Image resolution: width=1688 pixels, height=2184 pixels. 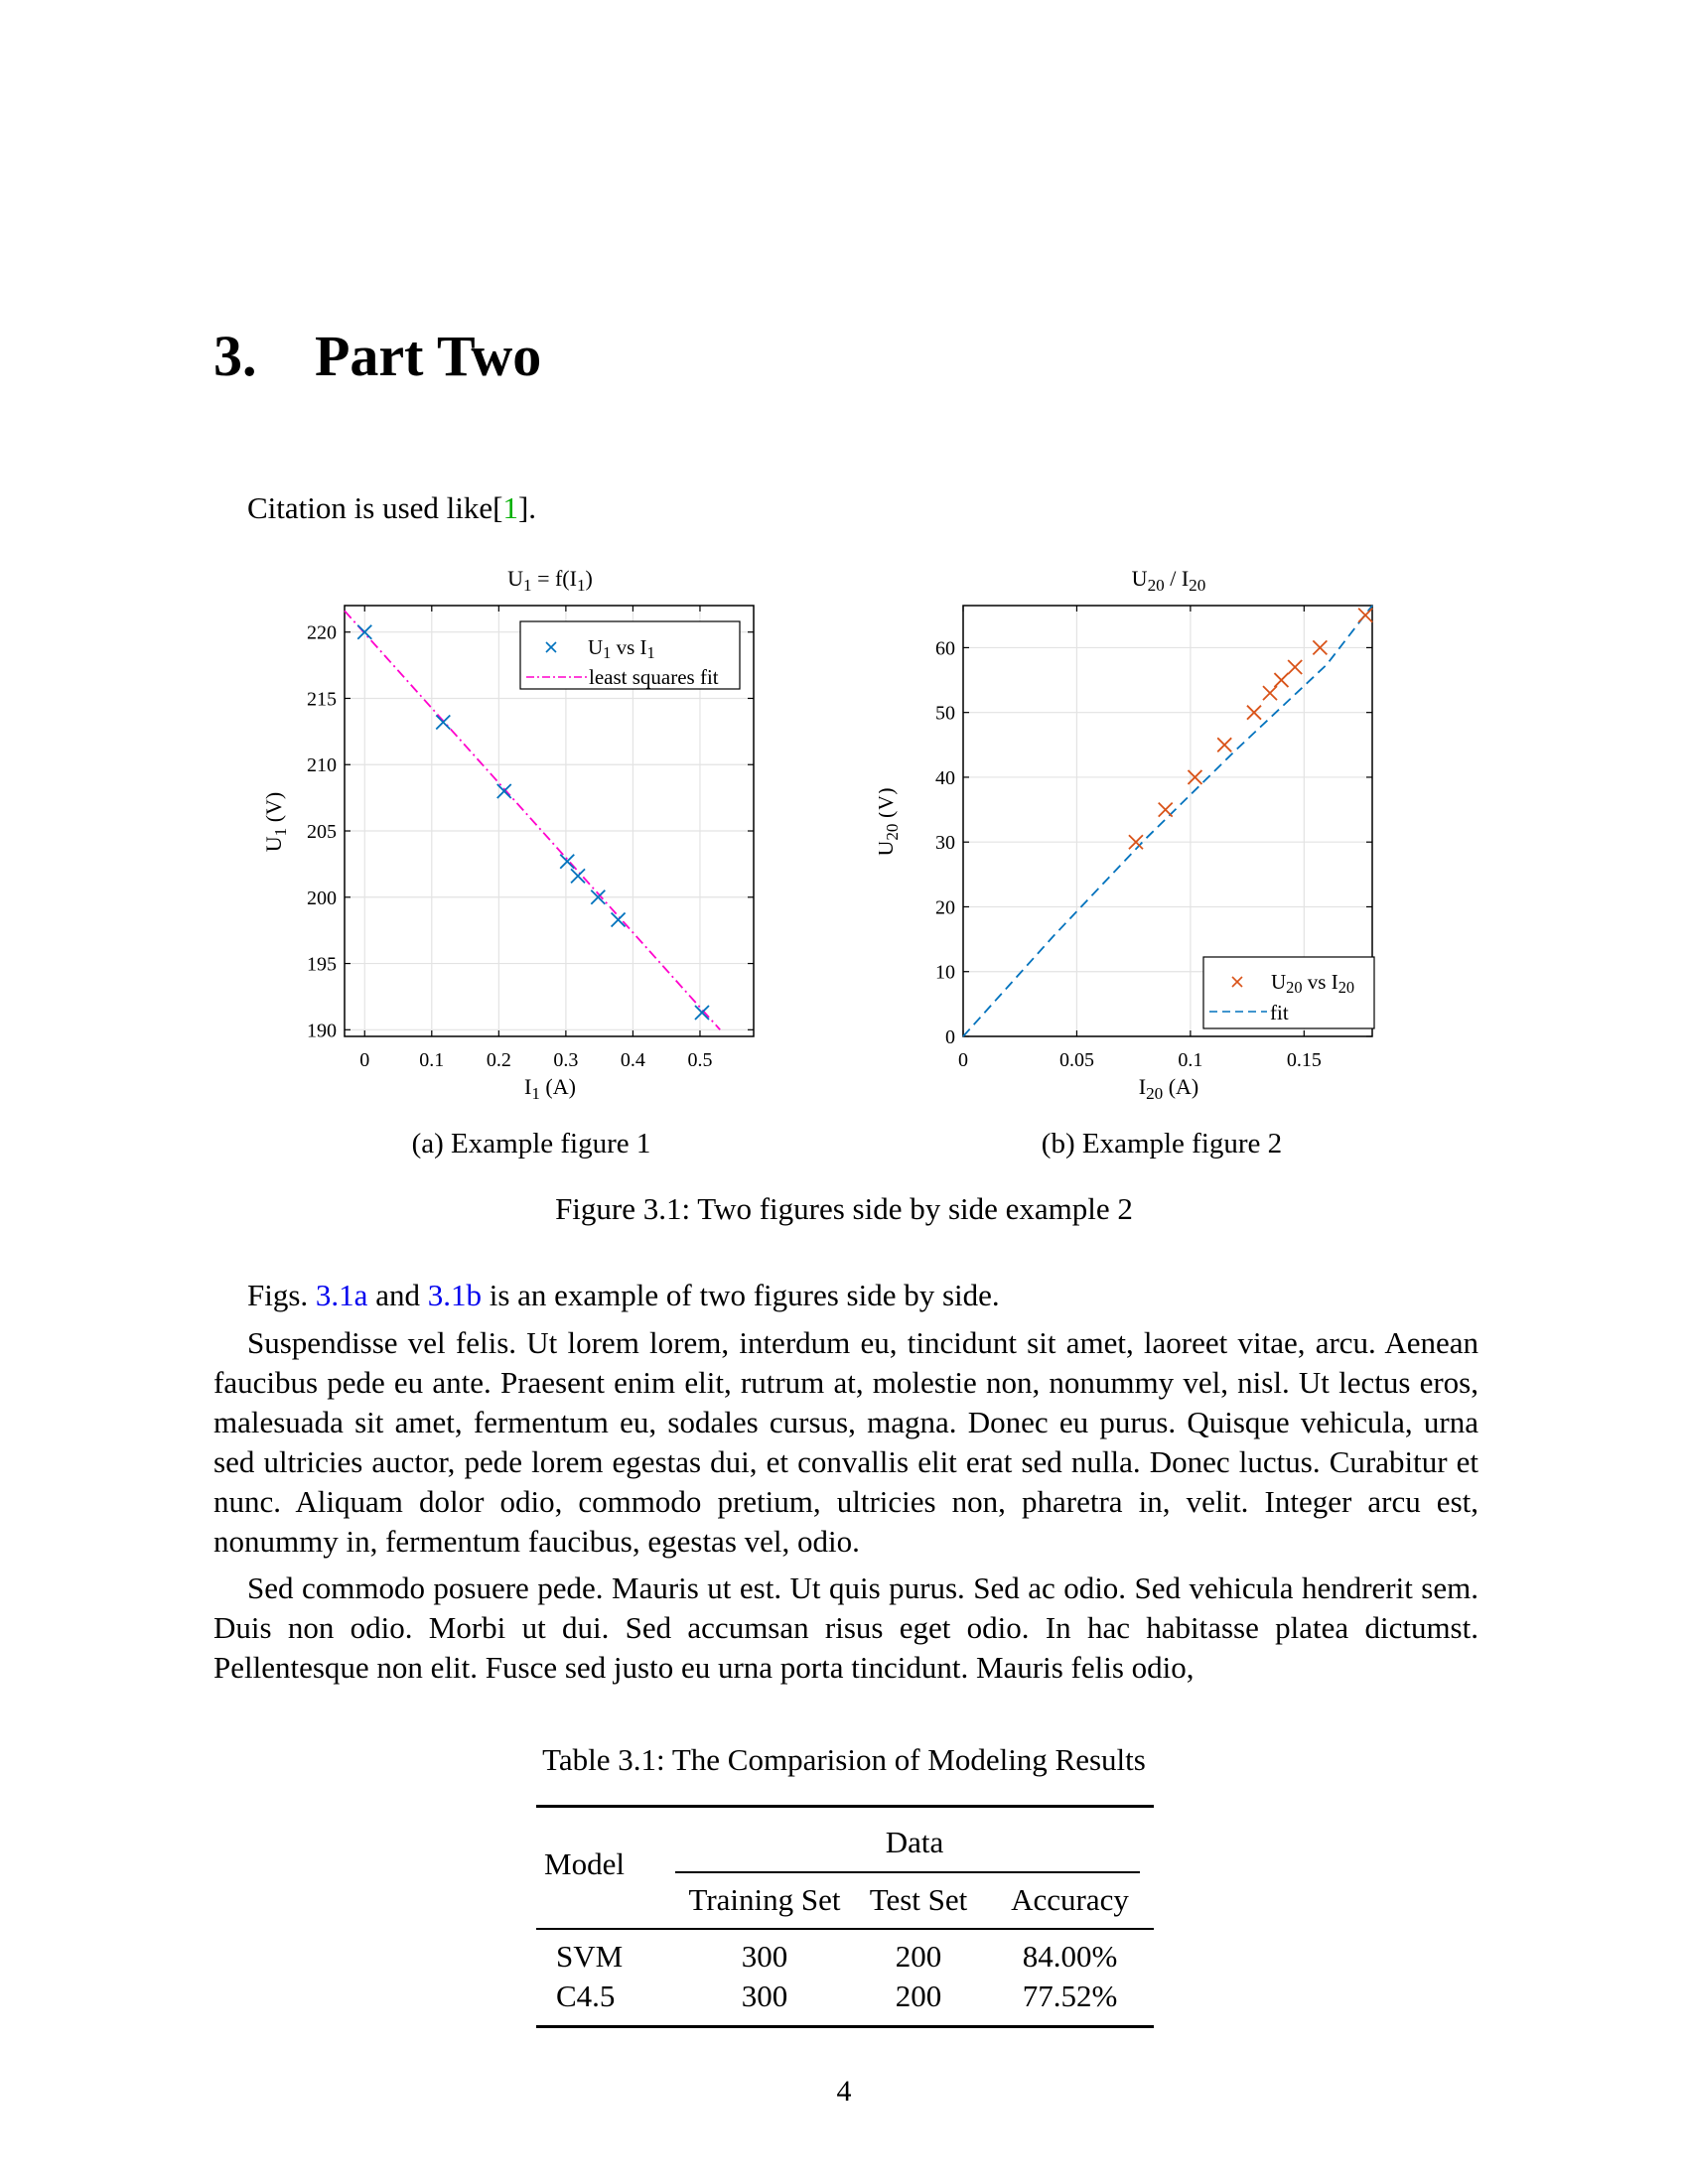 I want to click on figure-b-xlabel: I20 (A), so click(x=1169, y=1088).